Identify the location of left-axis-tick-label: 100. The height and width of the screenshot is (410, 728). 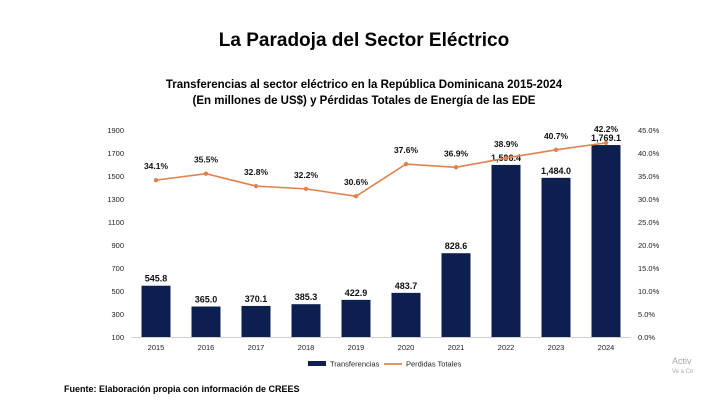
(117, 337).